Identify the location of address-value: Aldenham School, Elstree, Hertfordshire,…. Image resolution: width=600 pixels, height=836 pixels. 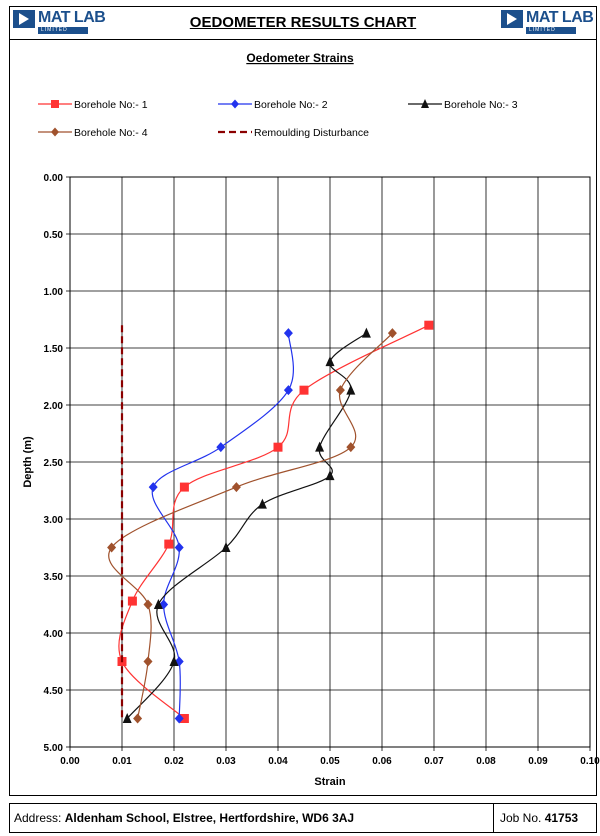
(209, 818).